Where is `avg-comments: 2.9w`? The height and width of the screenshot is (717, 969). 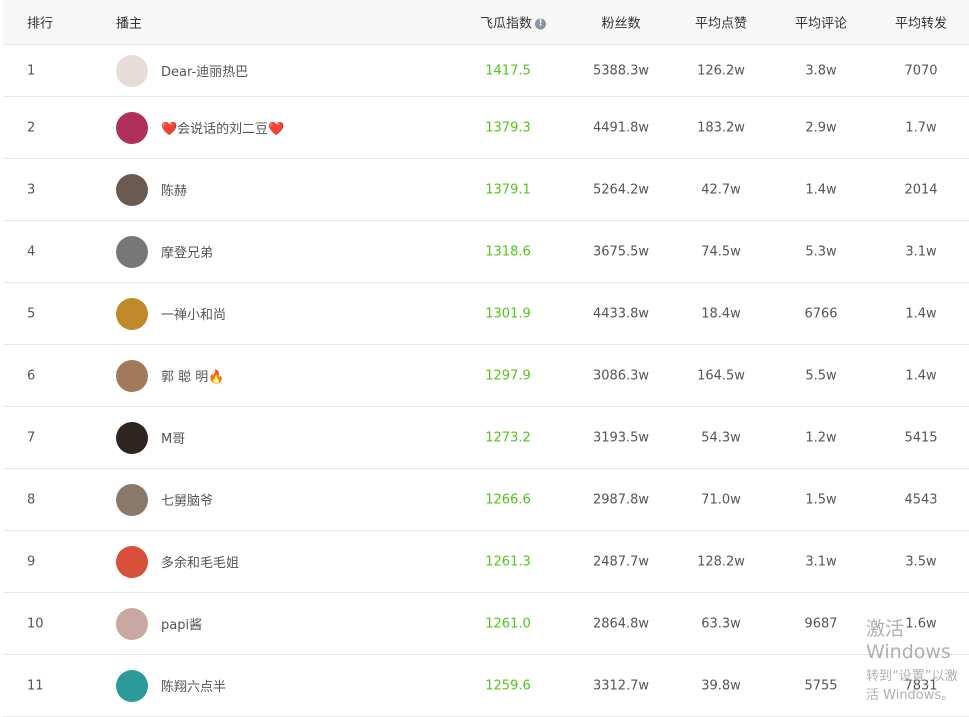
avg-comments: 2.9w is located at coordinates (821, 127).